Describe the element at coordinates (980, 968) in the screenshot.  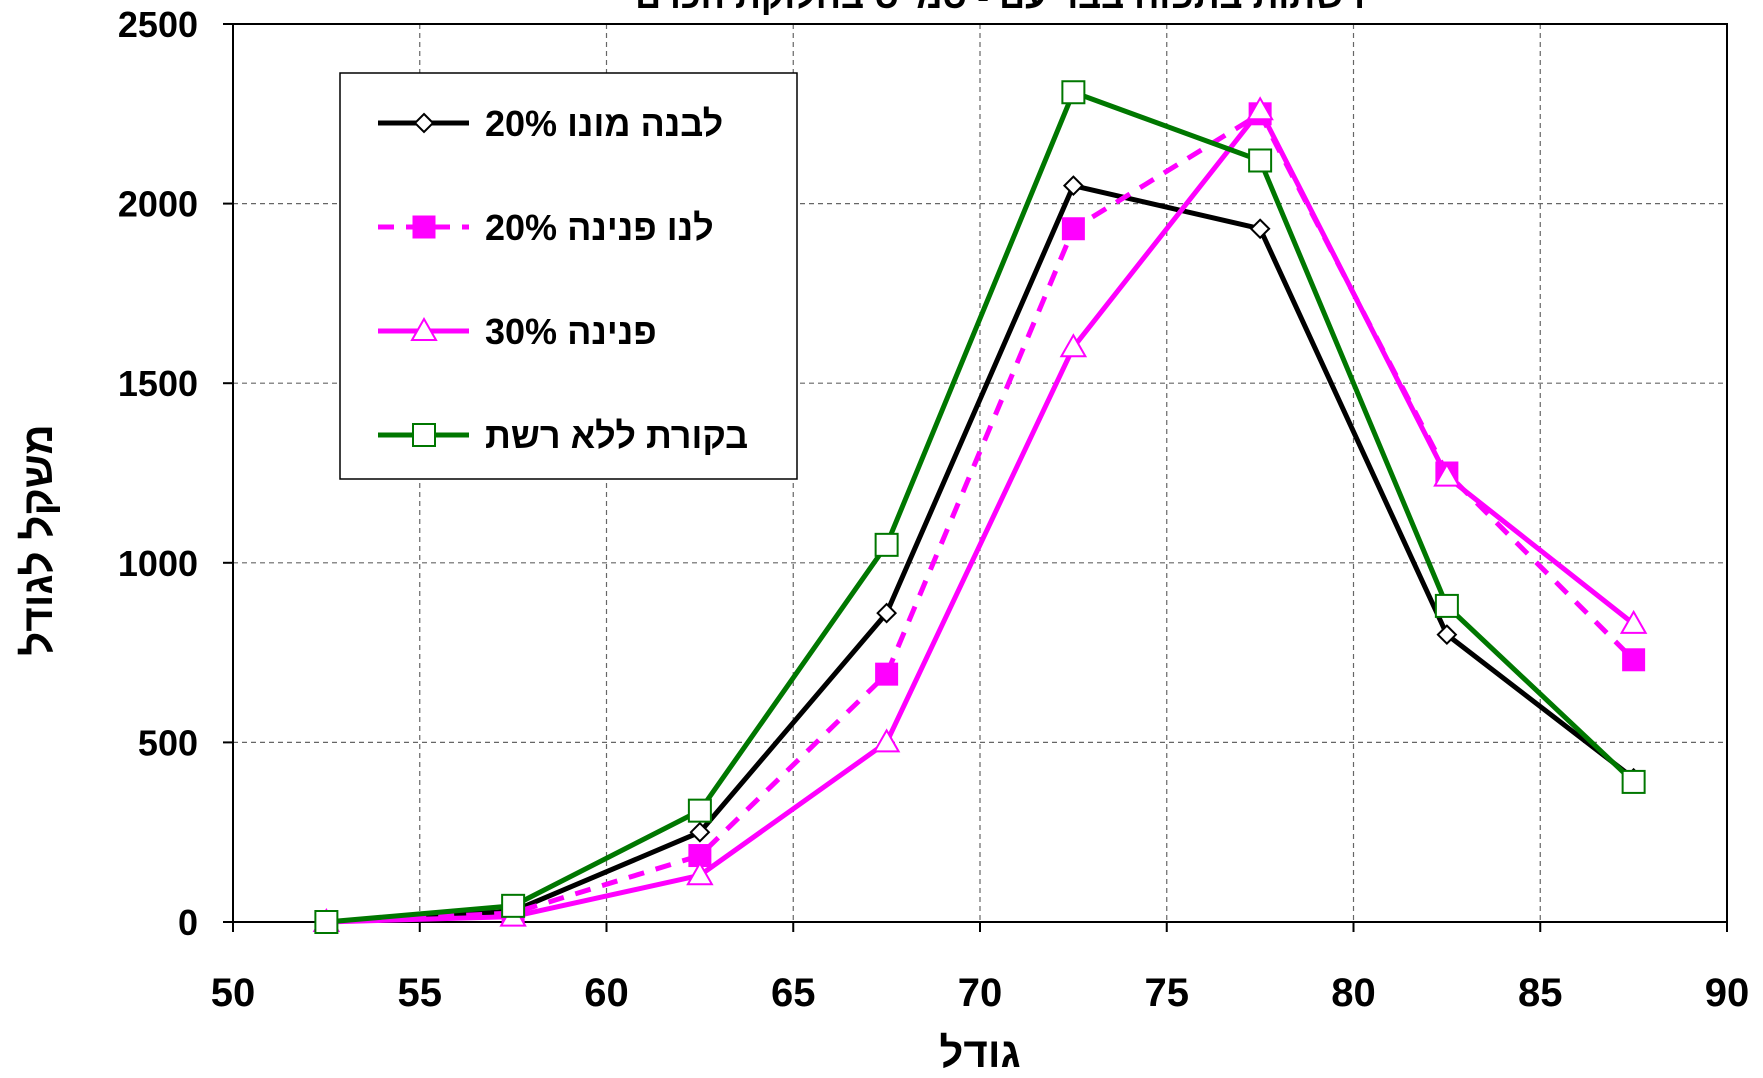
I see `x-axis-ticks: 50 55 60 65 70 75 80 85 90` at that location.